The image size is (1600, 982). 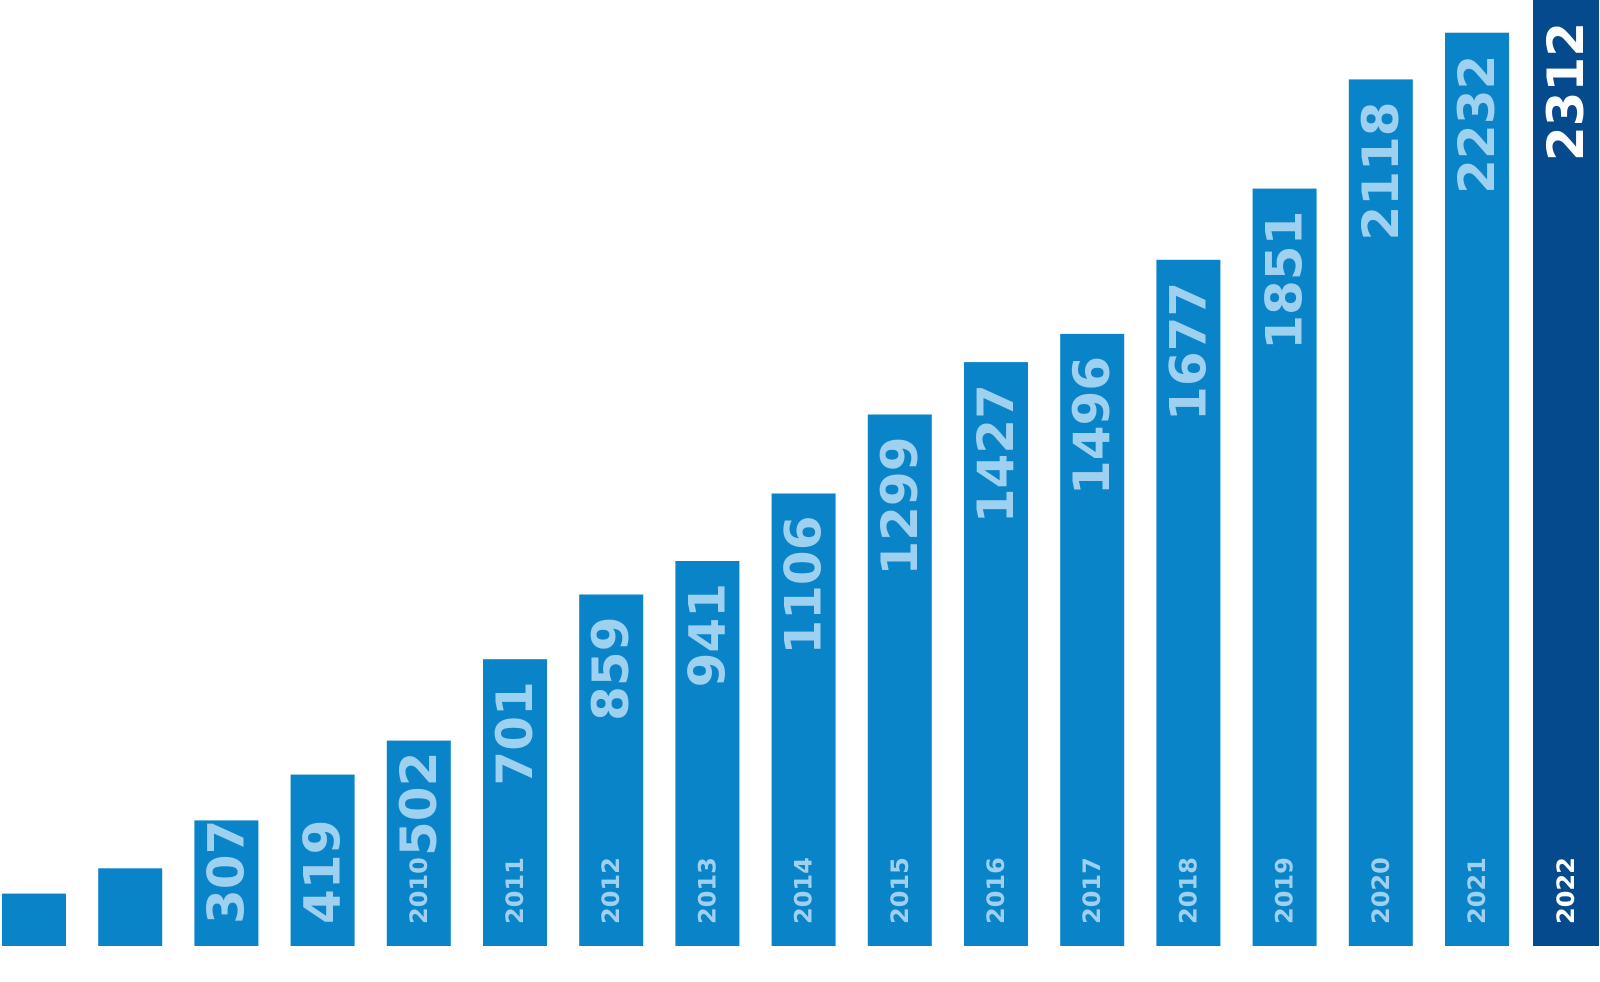 I want to click on year-label: 2010, so click(x=419, y=890).